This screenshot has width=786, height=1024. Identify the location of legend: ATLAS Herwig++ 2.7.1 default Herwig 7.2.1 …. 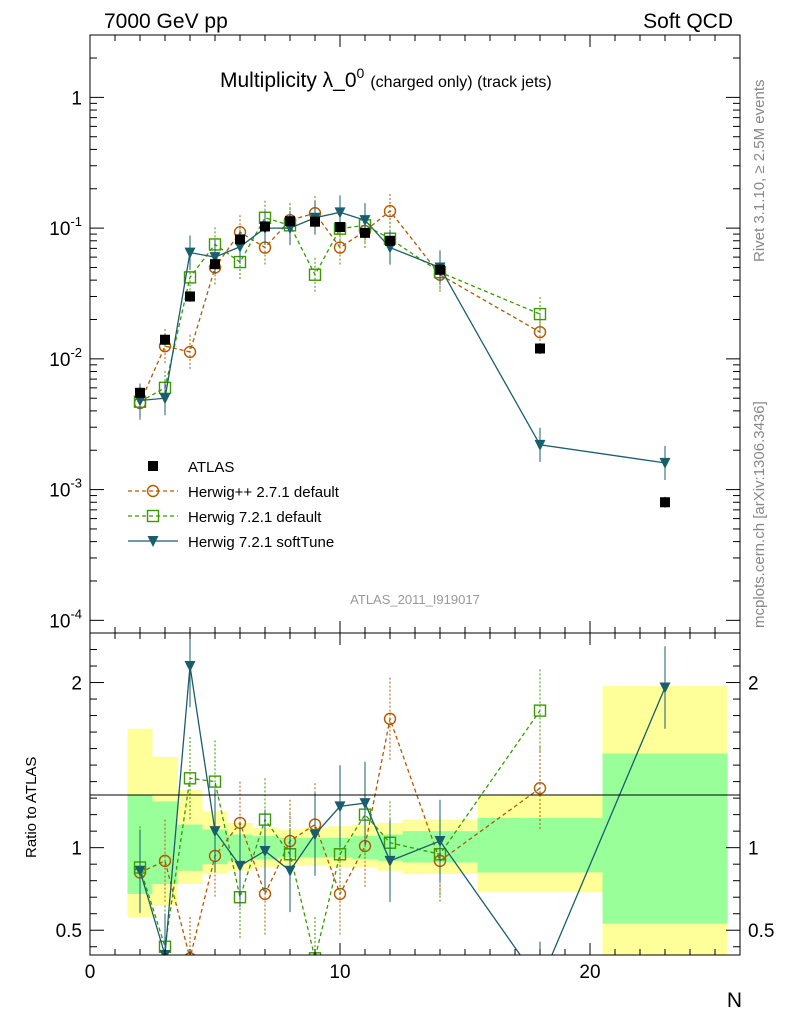
(234, 505).